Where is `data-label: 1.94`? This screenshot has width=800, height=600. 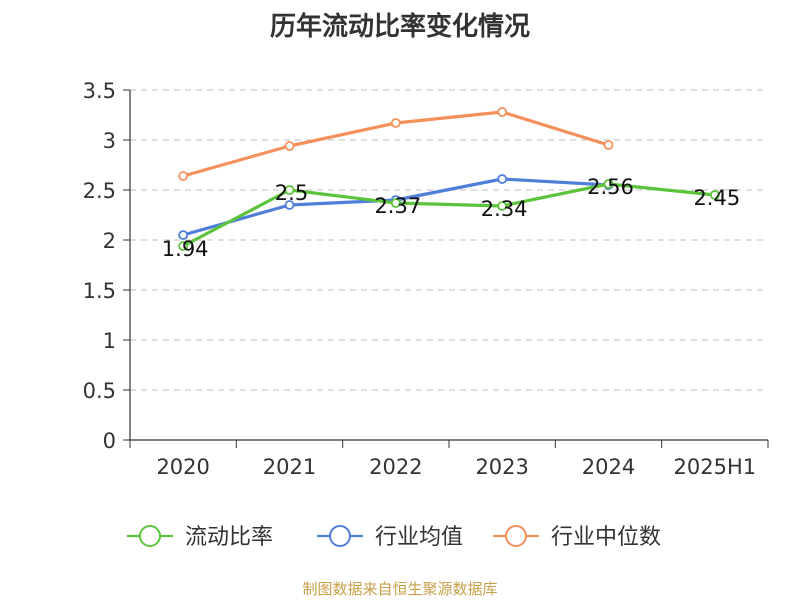
data-label: 1.94 is located at coordinates (185, 249).